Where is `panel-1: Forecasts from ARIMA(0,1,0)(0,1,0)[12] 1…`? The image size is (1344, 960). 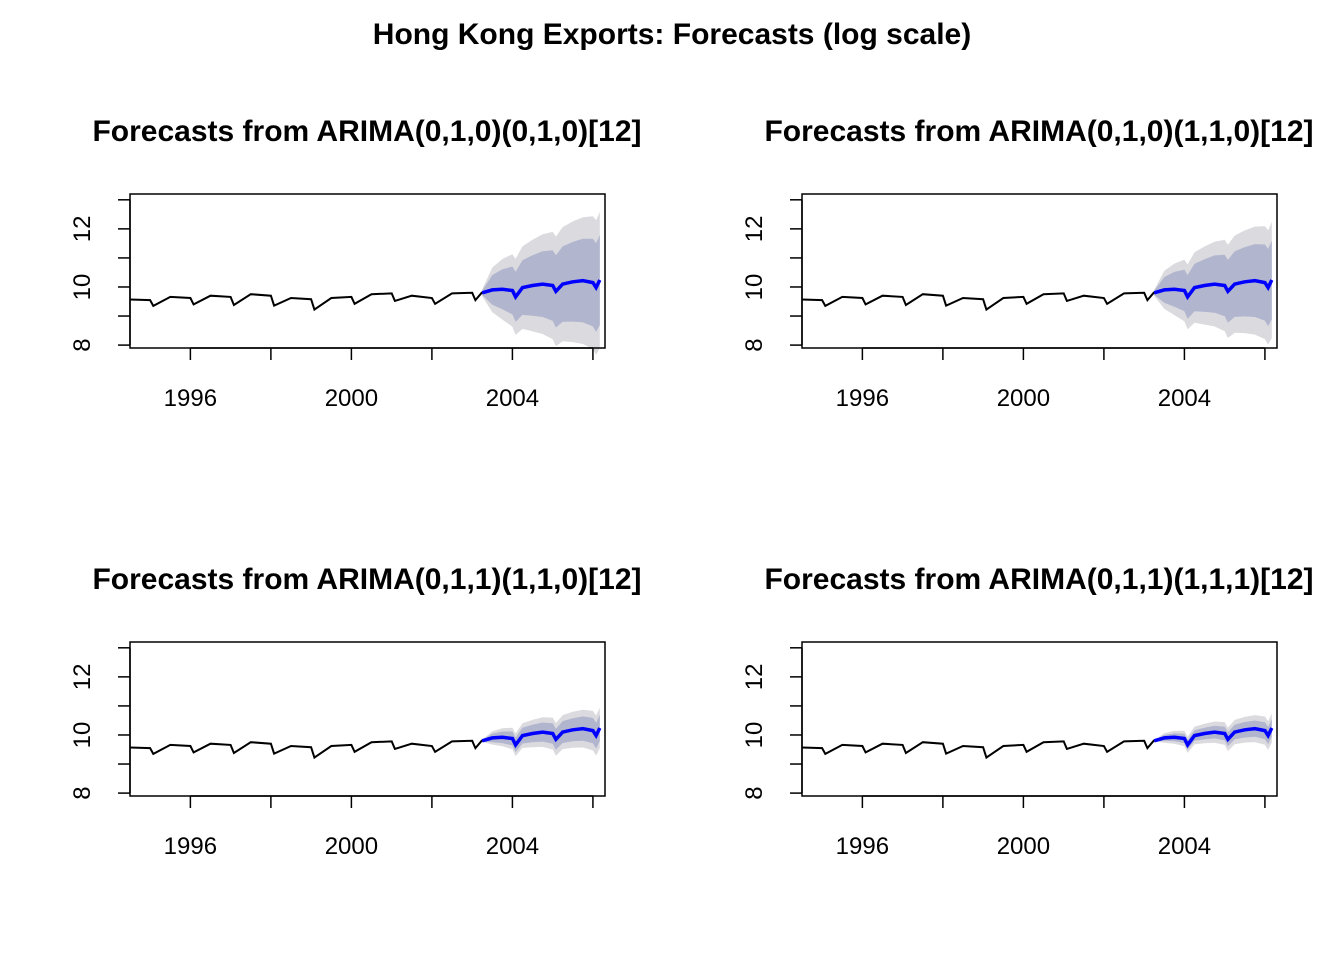 panel-1: Forecasts from ARIMA(0,1,0)(0,1,0)[12] 1… is located at coordinates (355, 263).